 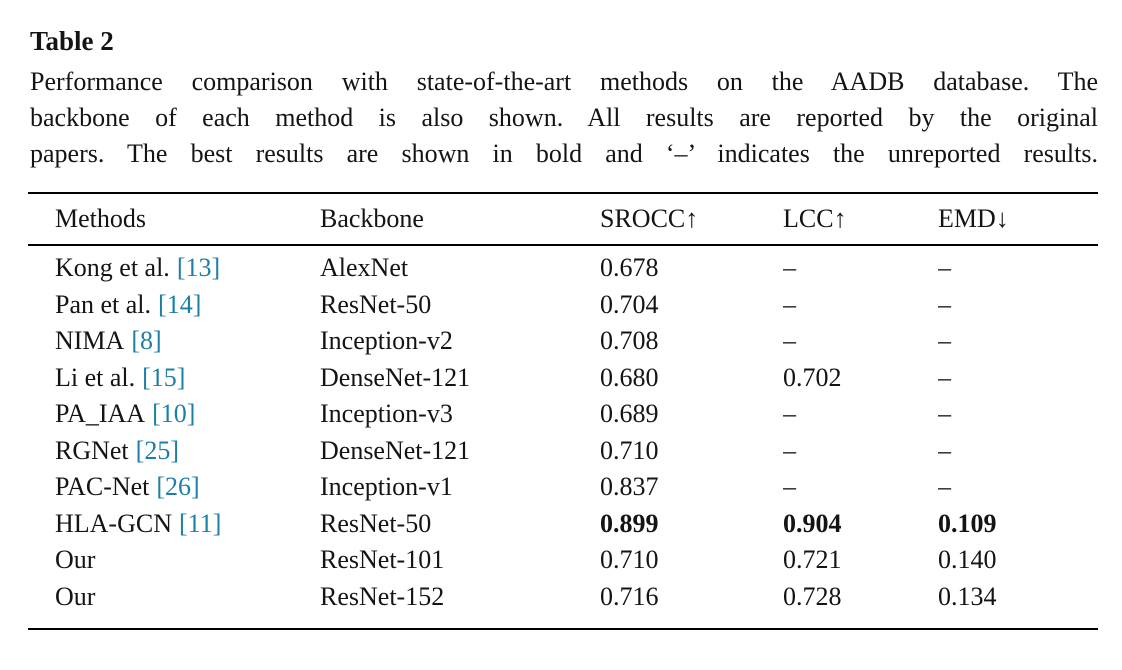 I want to click on column-header-backbone: Backbone, so click(x=460, y=219).